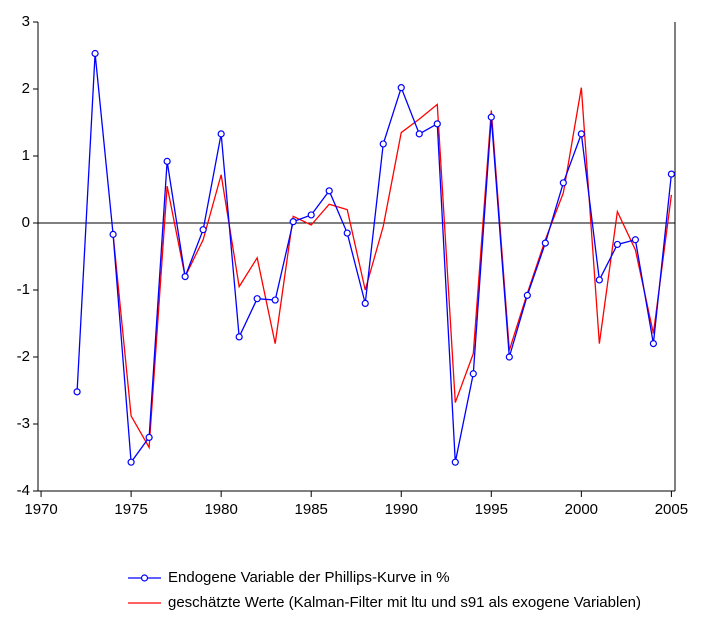 Image resolution: width=722 pixels, height=622 pixels. I want to click on y-tick-label: 1, so click(26, 155).